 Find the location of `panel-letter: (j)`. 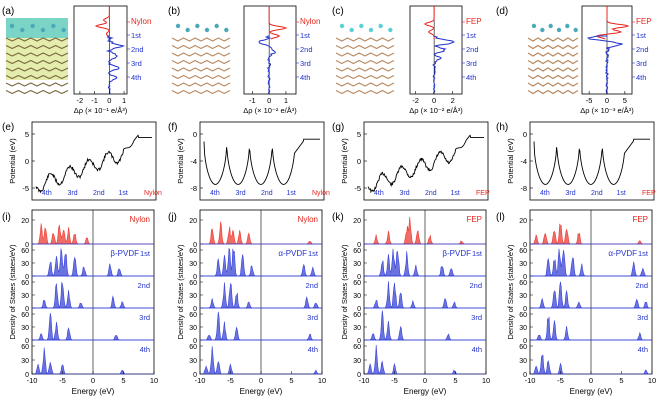

panel-letter: (j) is located at coordinates (172, 217).